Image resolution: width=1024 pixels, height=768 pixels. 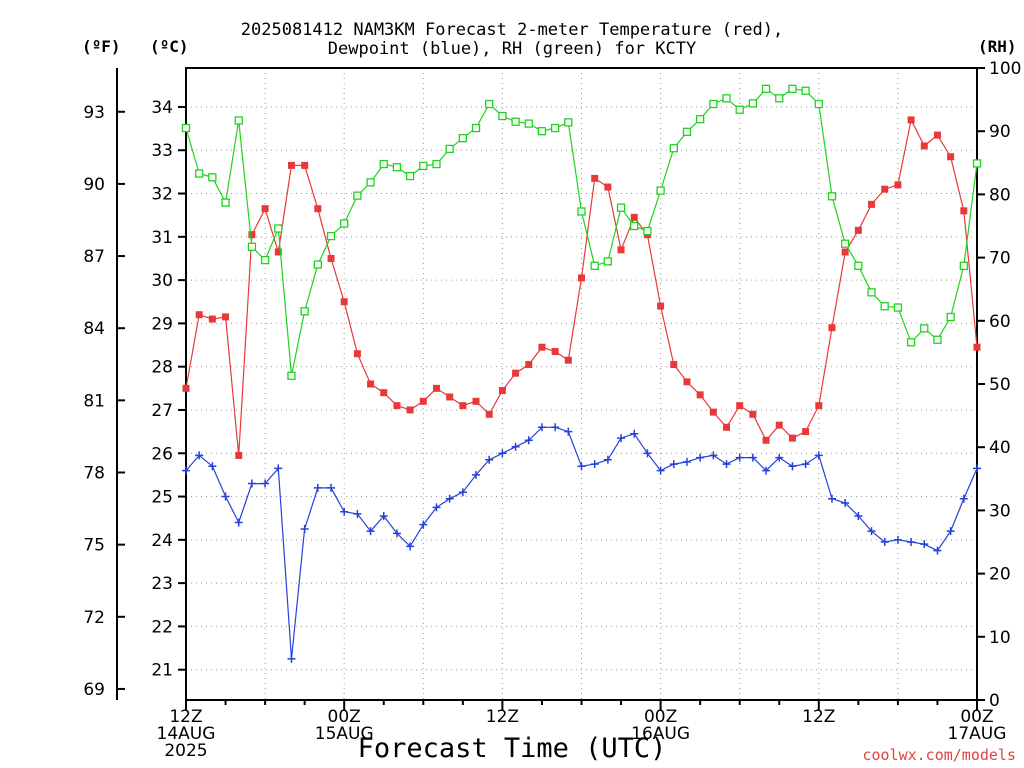 What do you see at coordinates (1000, 132) in the screenshot?
I see `rh-tick-label: 90` at bounding box center [1000, 132].